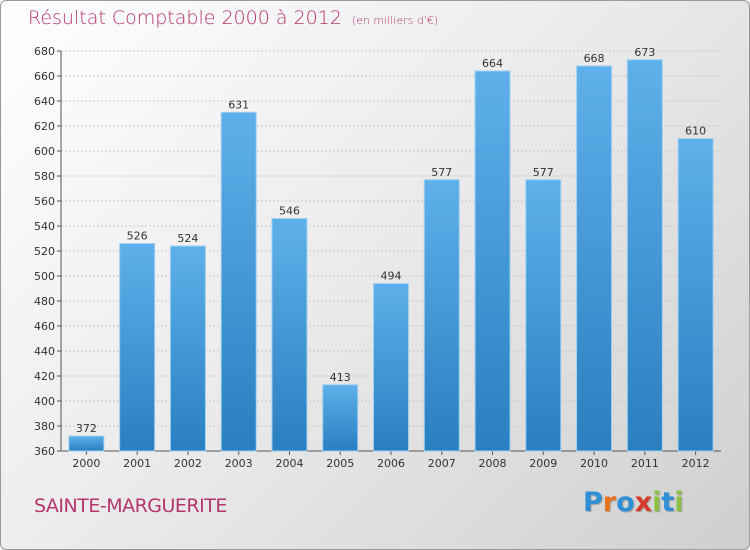  What do you see at coordinates (130, 506) in the screenshot?
I see `town-name: SAINTE-MARGUERITE` at bounding box center [130, 506].